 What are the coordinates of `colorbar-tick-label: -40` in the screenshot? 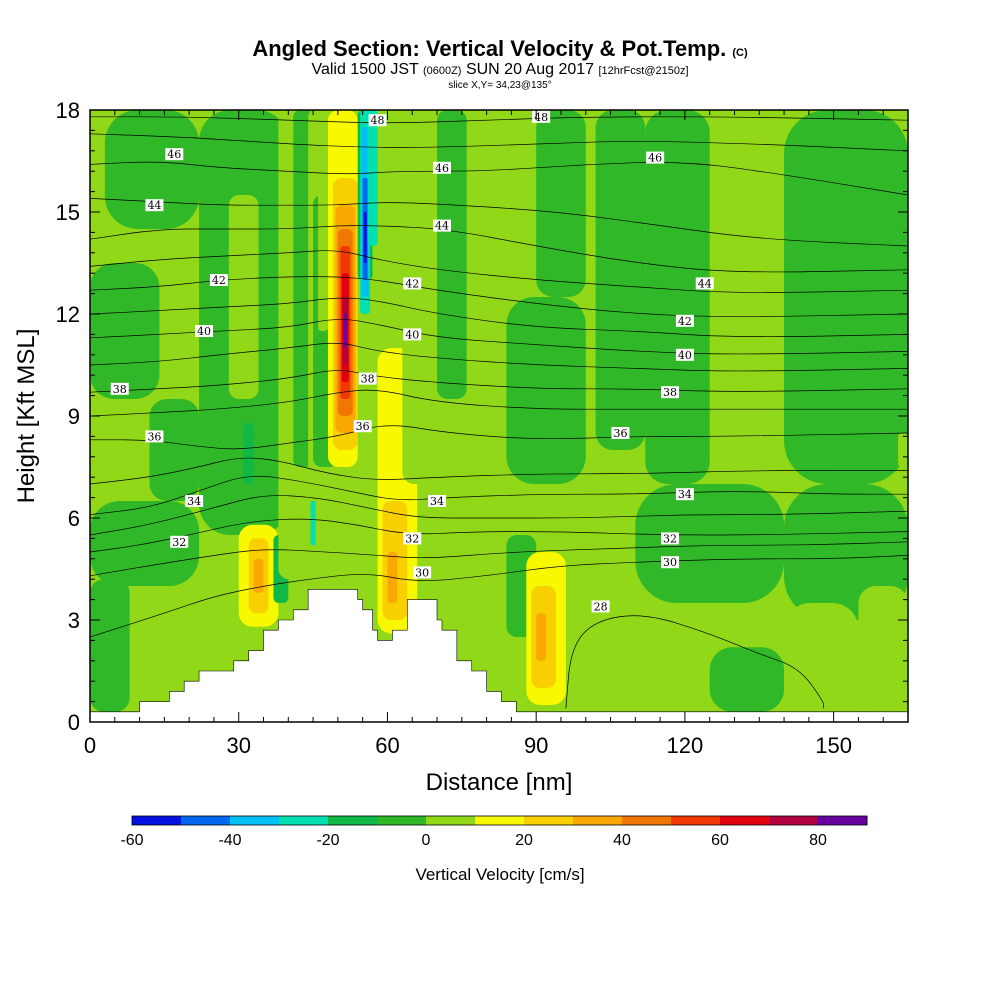 It's located at (229, 840).